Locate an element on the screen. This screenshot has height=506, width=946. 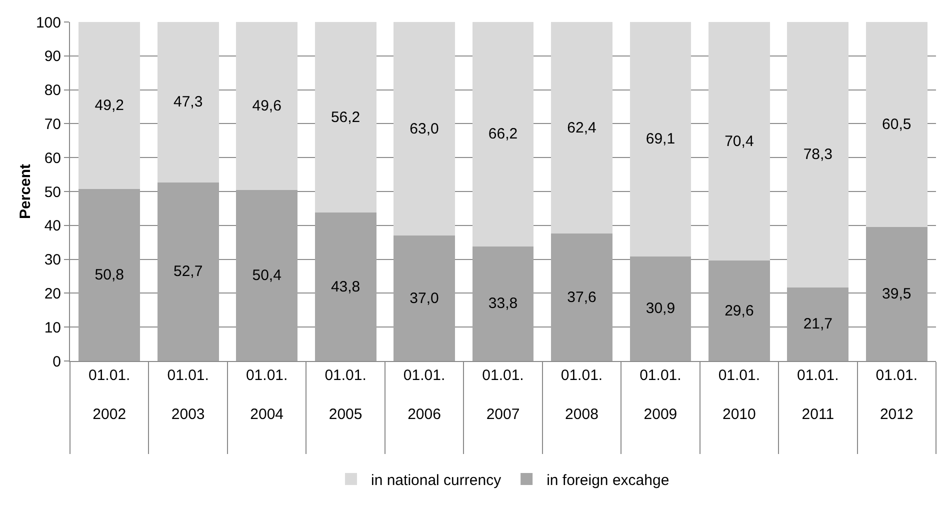
category-label: 01.01. 2007 is located at coordinates (503, 395).